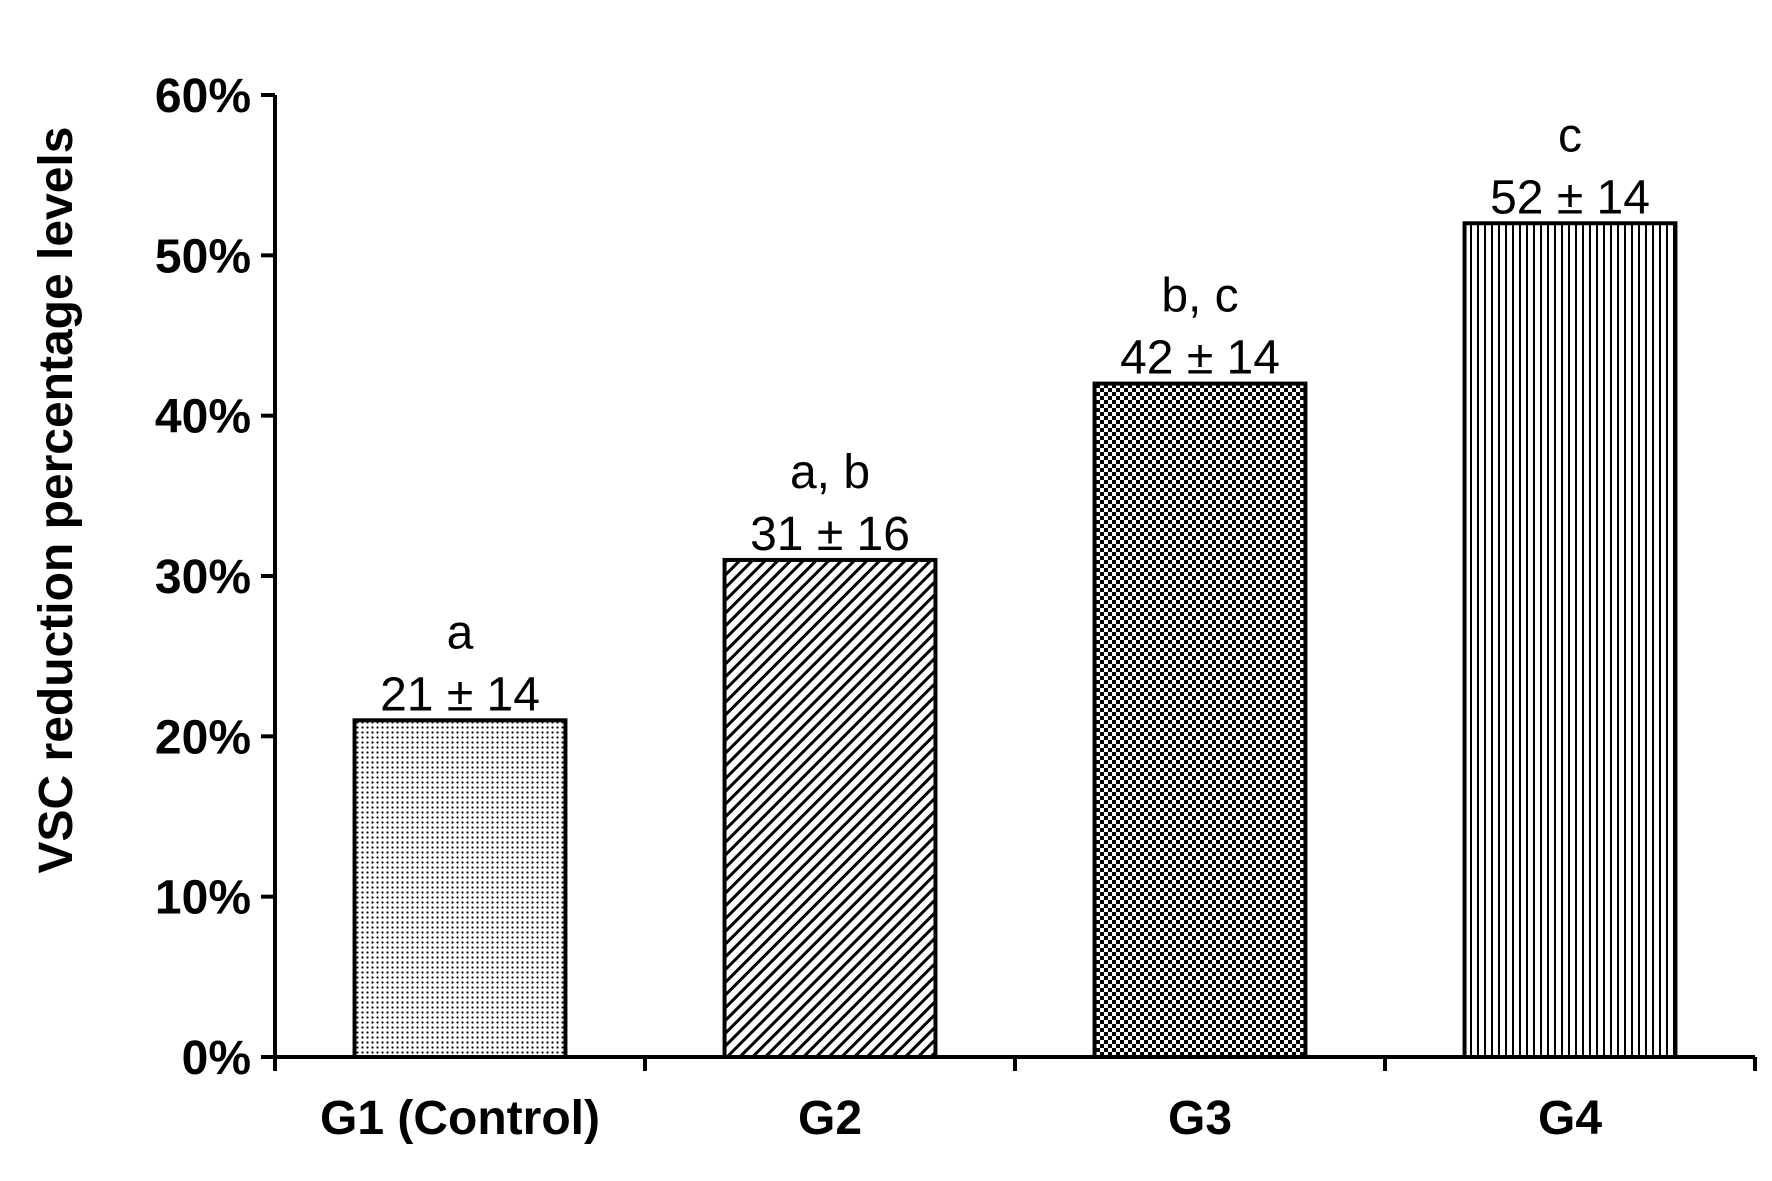  What do you see at coordinates (1570, 1118) in the screenshot?
I see `x-tick-label: G4` at bounding box center [1570, 1118].